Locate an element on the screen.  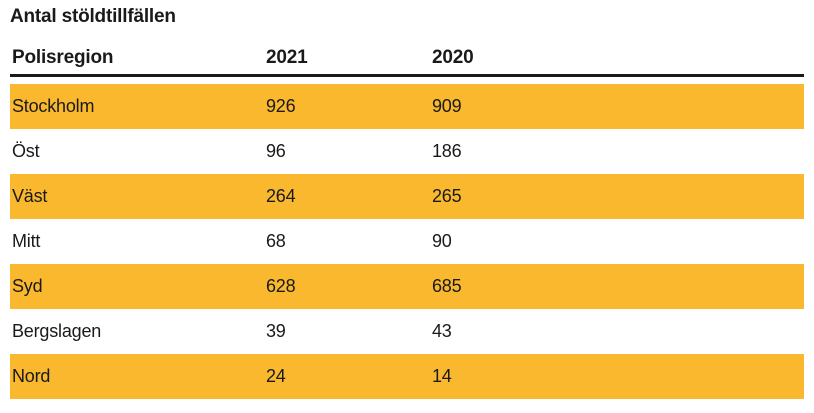
table-row-bergslagen: Bergslagen 39 43 is located at coordinates (407, 331).